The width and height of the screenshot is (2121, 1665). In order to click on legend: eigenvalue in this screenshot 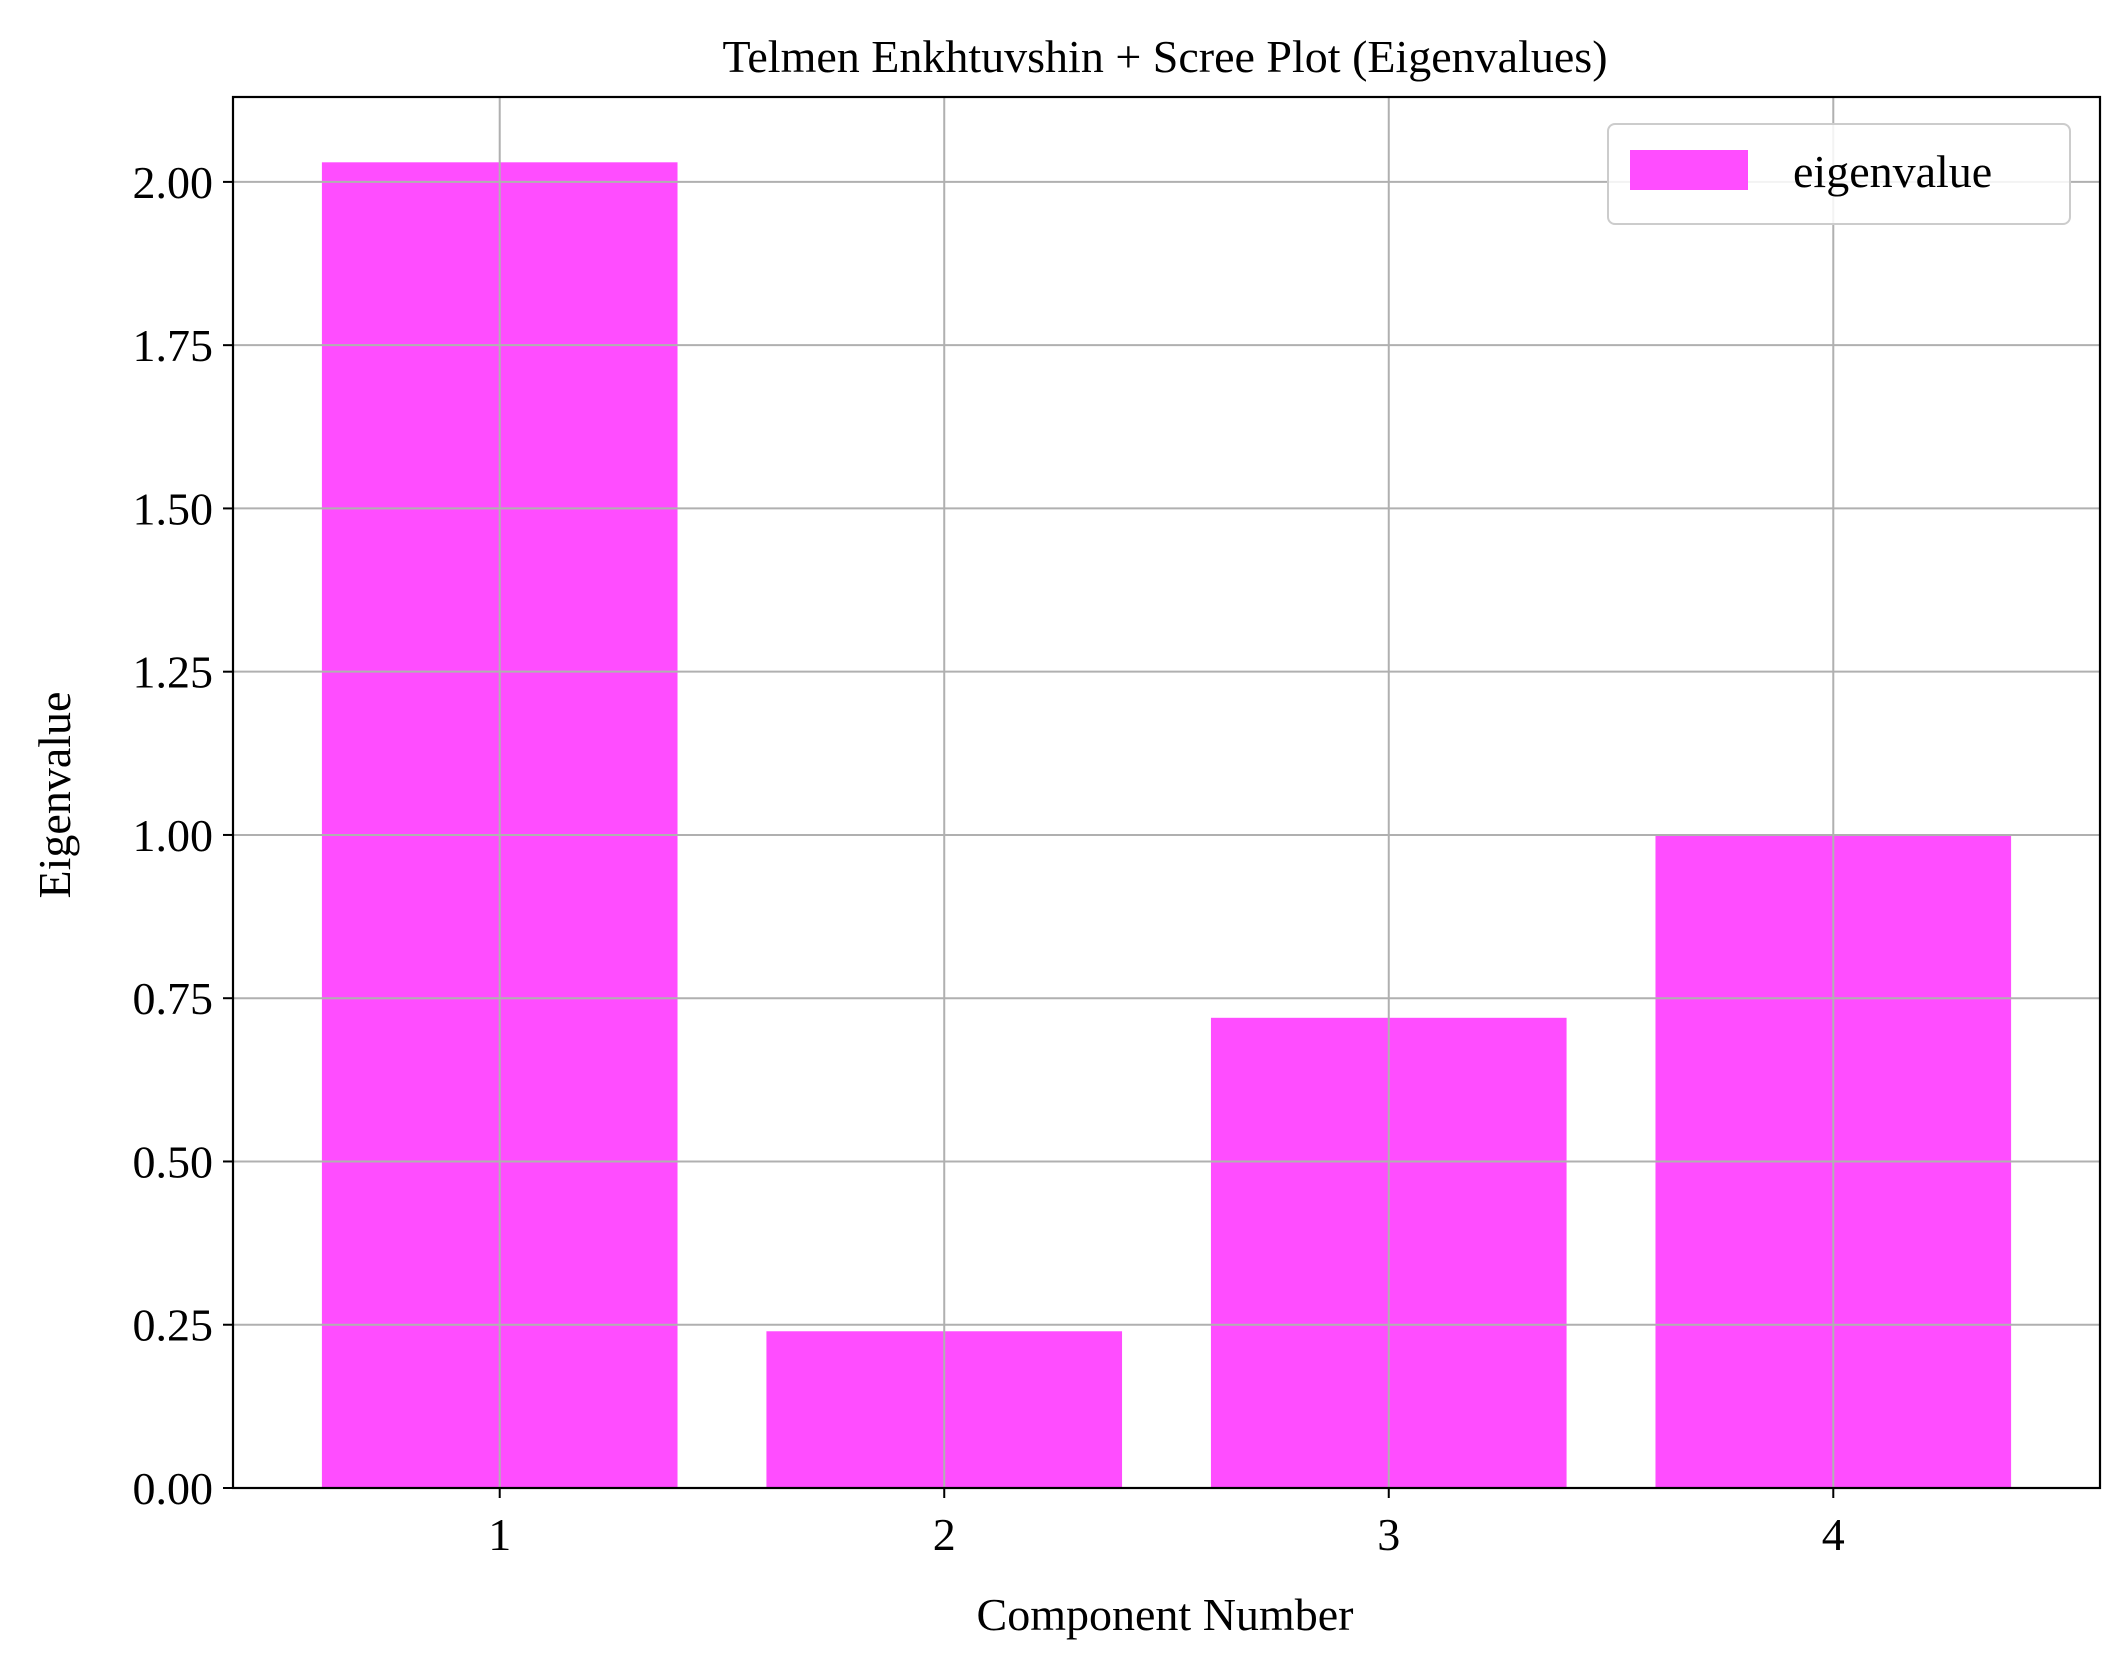, I will do `click(1839, 174)`.